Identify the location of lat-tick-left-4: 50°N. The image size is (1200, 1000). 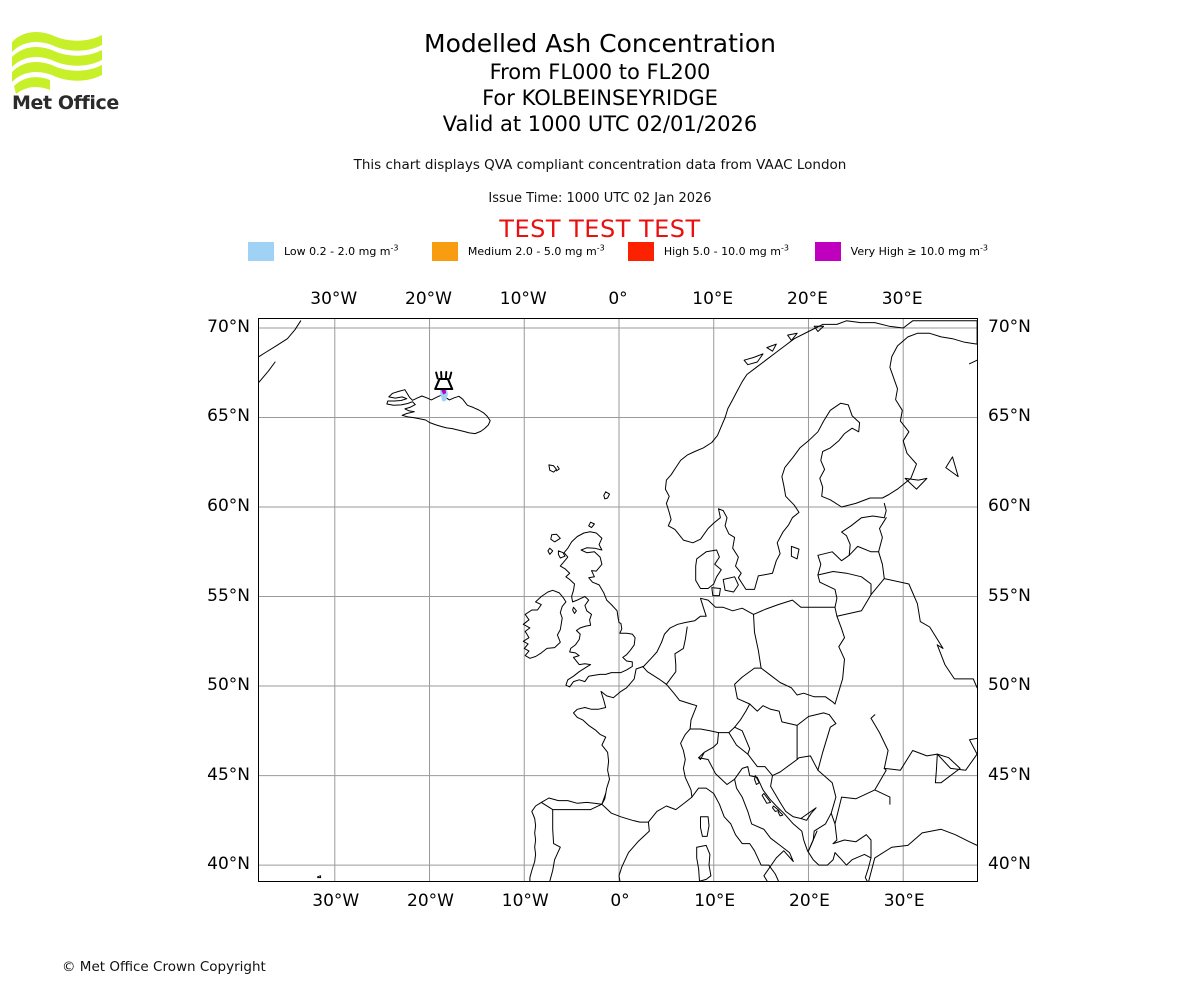
(228, 685).